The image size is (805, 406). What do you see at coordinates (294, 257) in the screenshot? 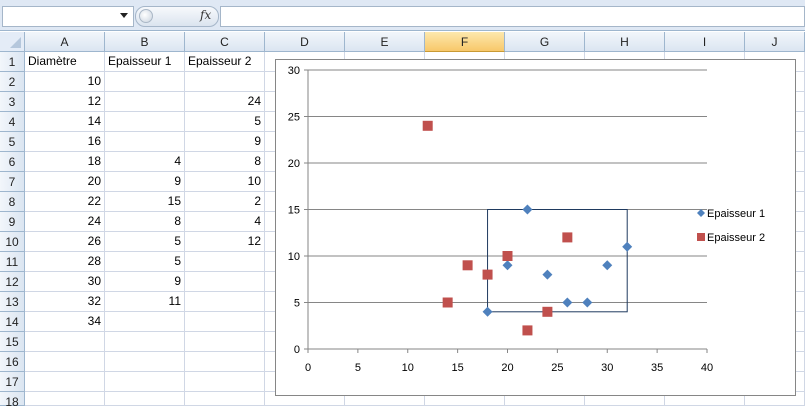
I see `y-tick-label: 10` at bounding box center [294, 257].